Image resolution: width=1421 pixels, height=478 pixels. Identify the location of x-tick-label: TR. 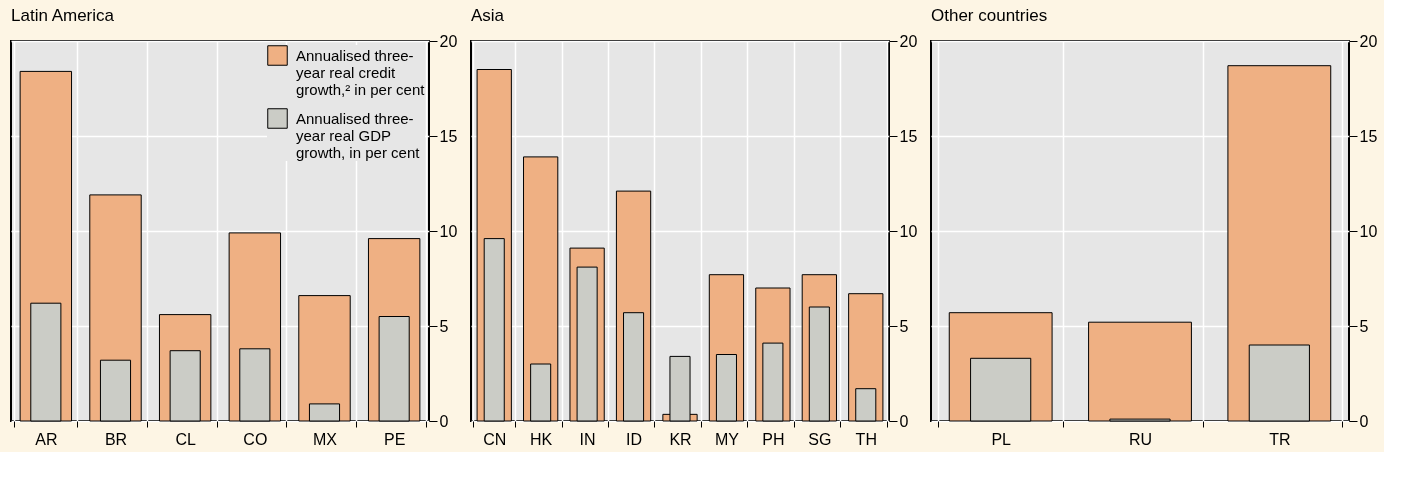
(1280, 439).